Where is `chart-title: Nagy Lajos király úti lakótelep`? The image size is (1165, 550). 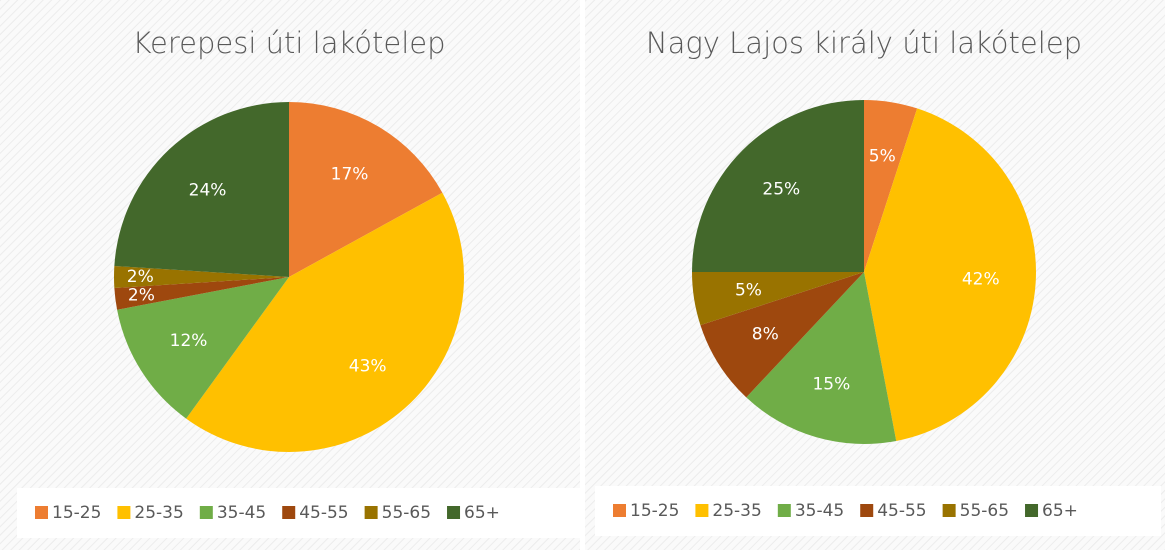
chart-title: Nagy Lajos király úti lakótelep is located at coordinates (864, 43).